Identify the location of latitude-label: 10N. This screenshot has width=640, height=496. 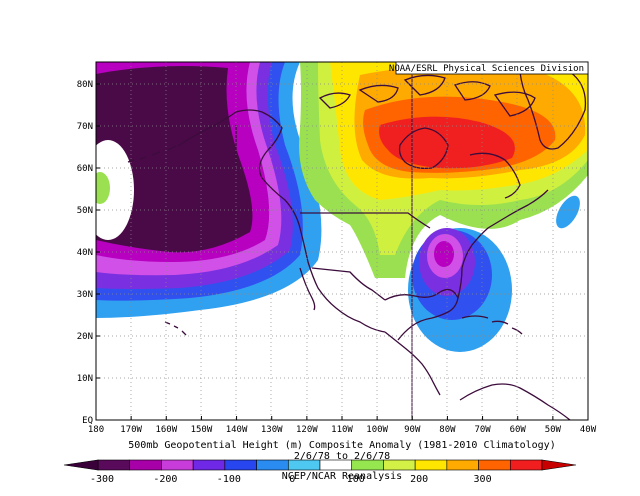
(85, 379).